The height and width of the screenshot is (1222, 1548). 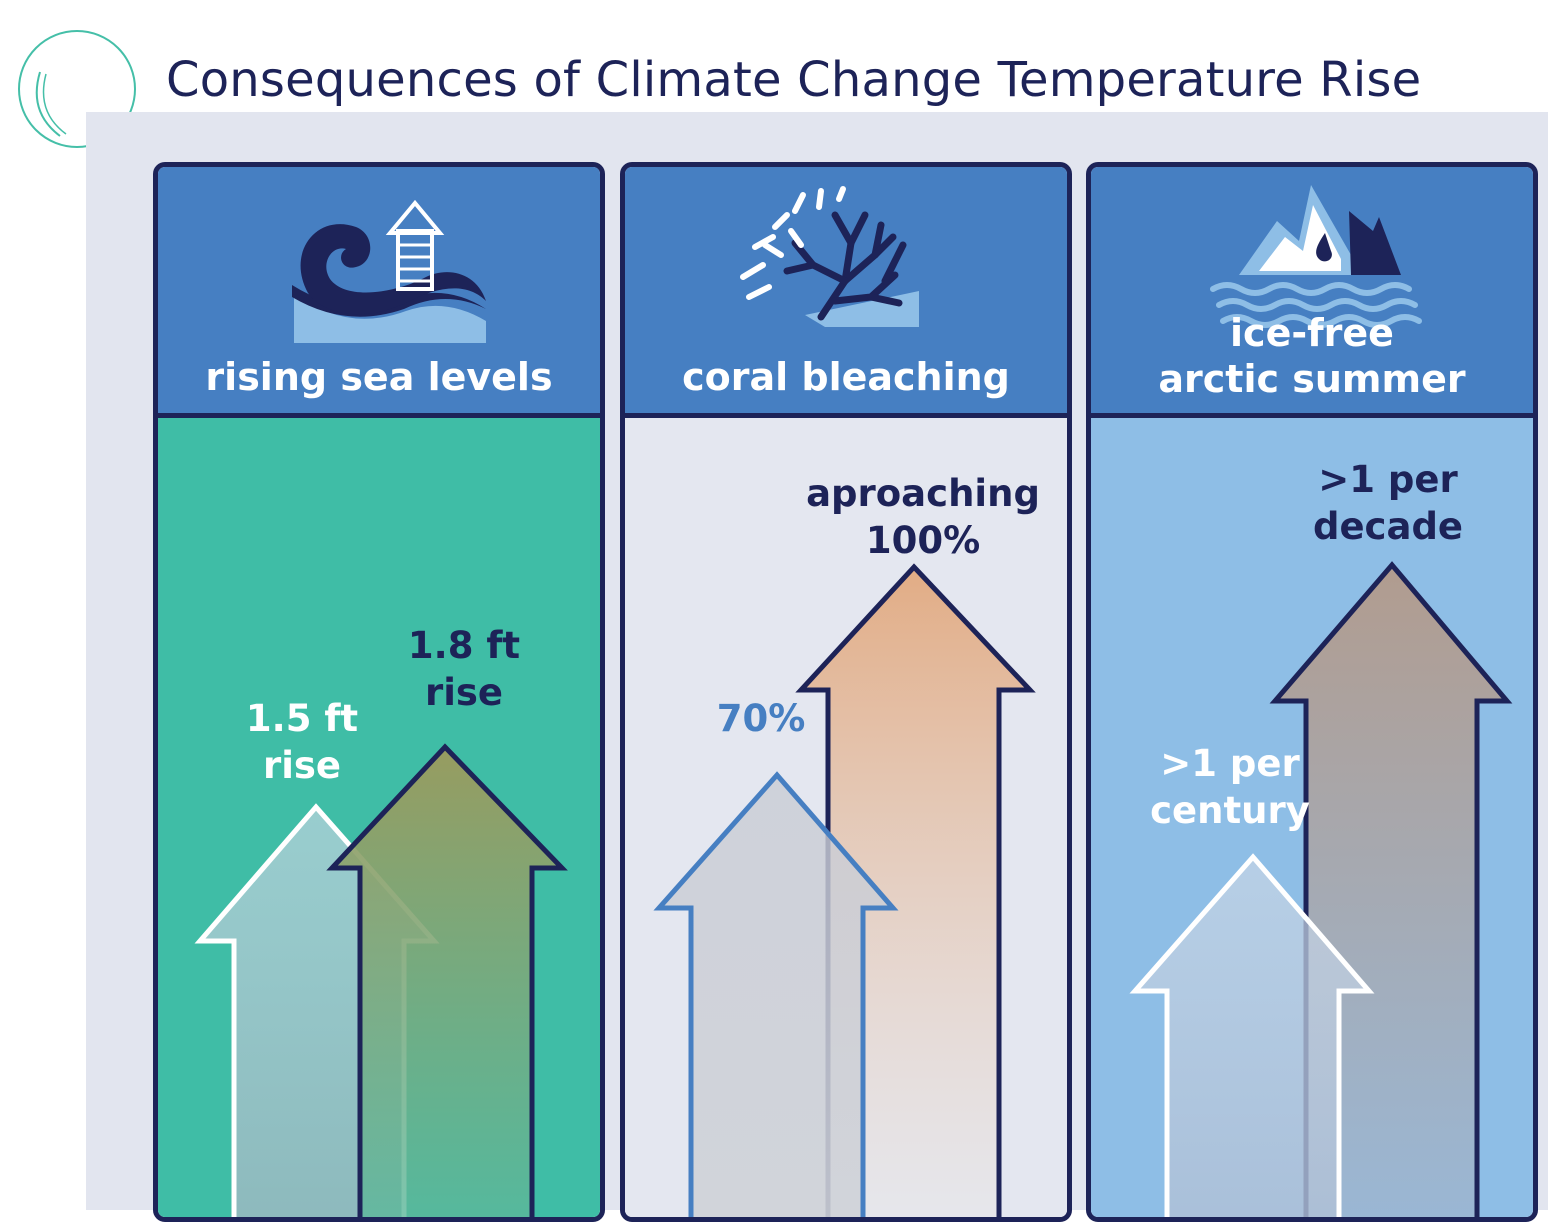 I want to click on panel-label: rising sea levels, so click(x=379, y=377).